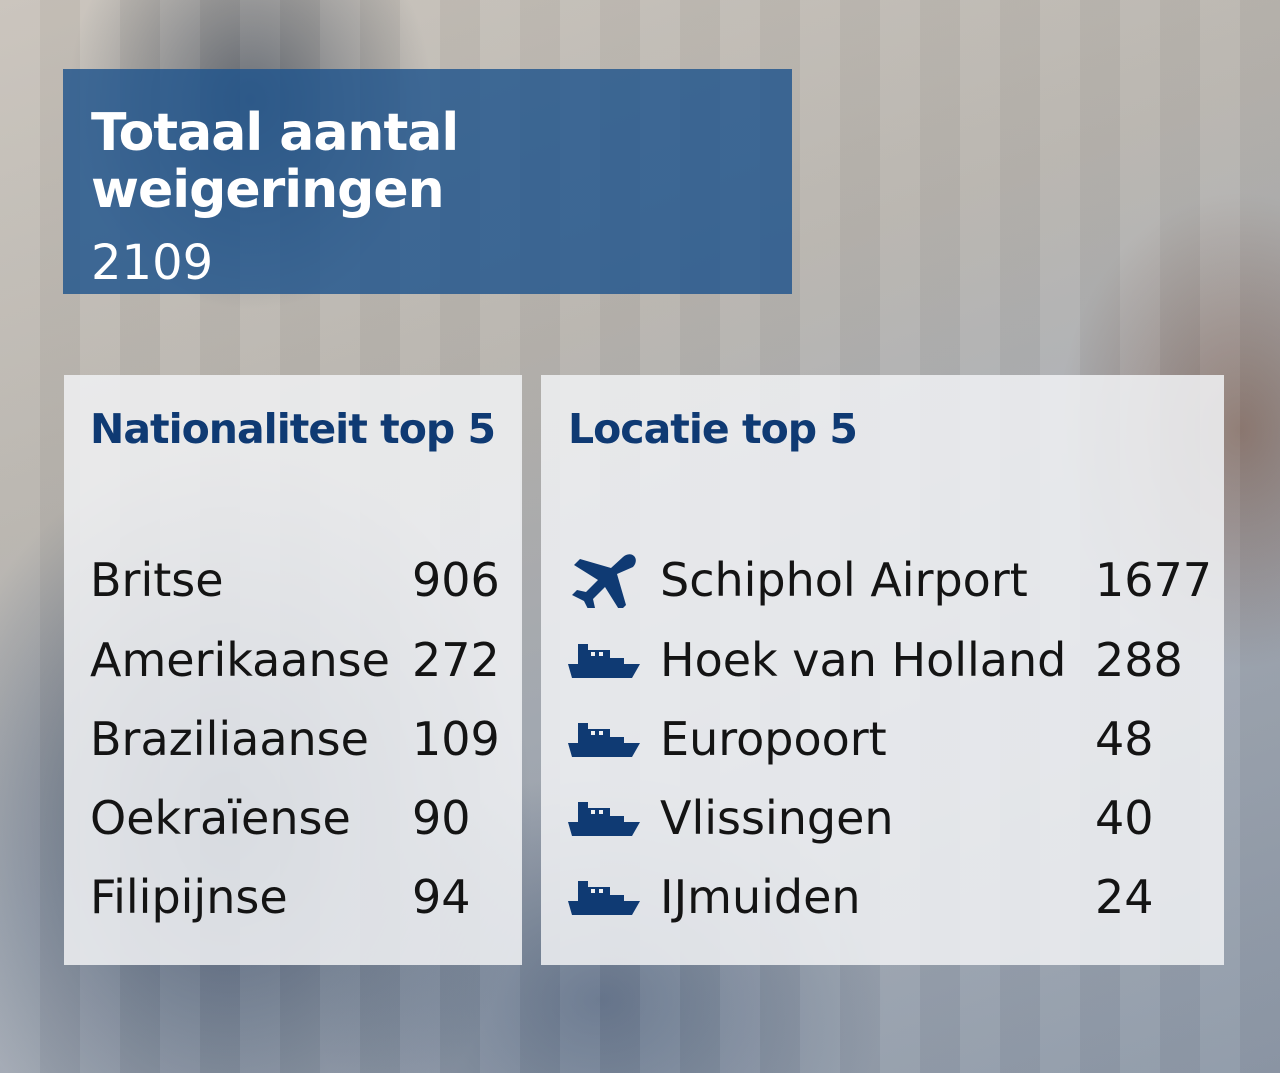 The image size is (1280, 1073). What do you see at coordinates (441, 818) in the screenshot?
I see `nationality-value: 90` at bounding box center [441, 818].